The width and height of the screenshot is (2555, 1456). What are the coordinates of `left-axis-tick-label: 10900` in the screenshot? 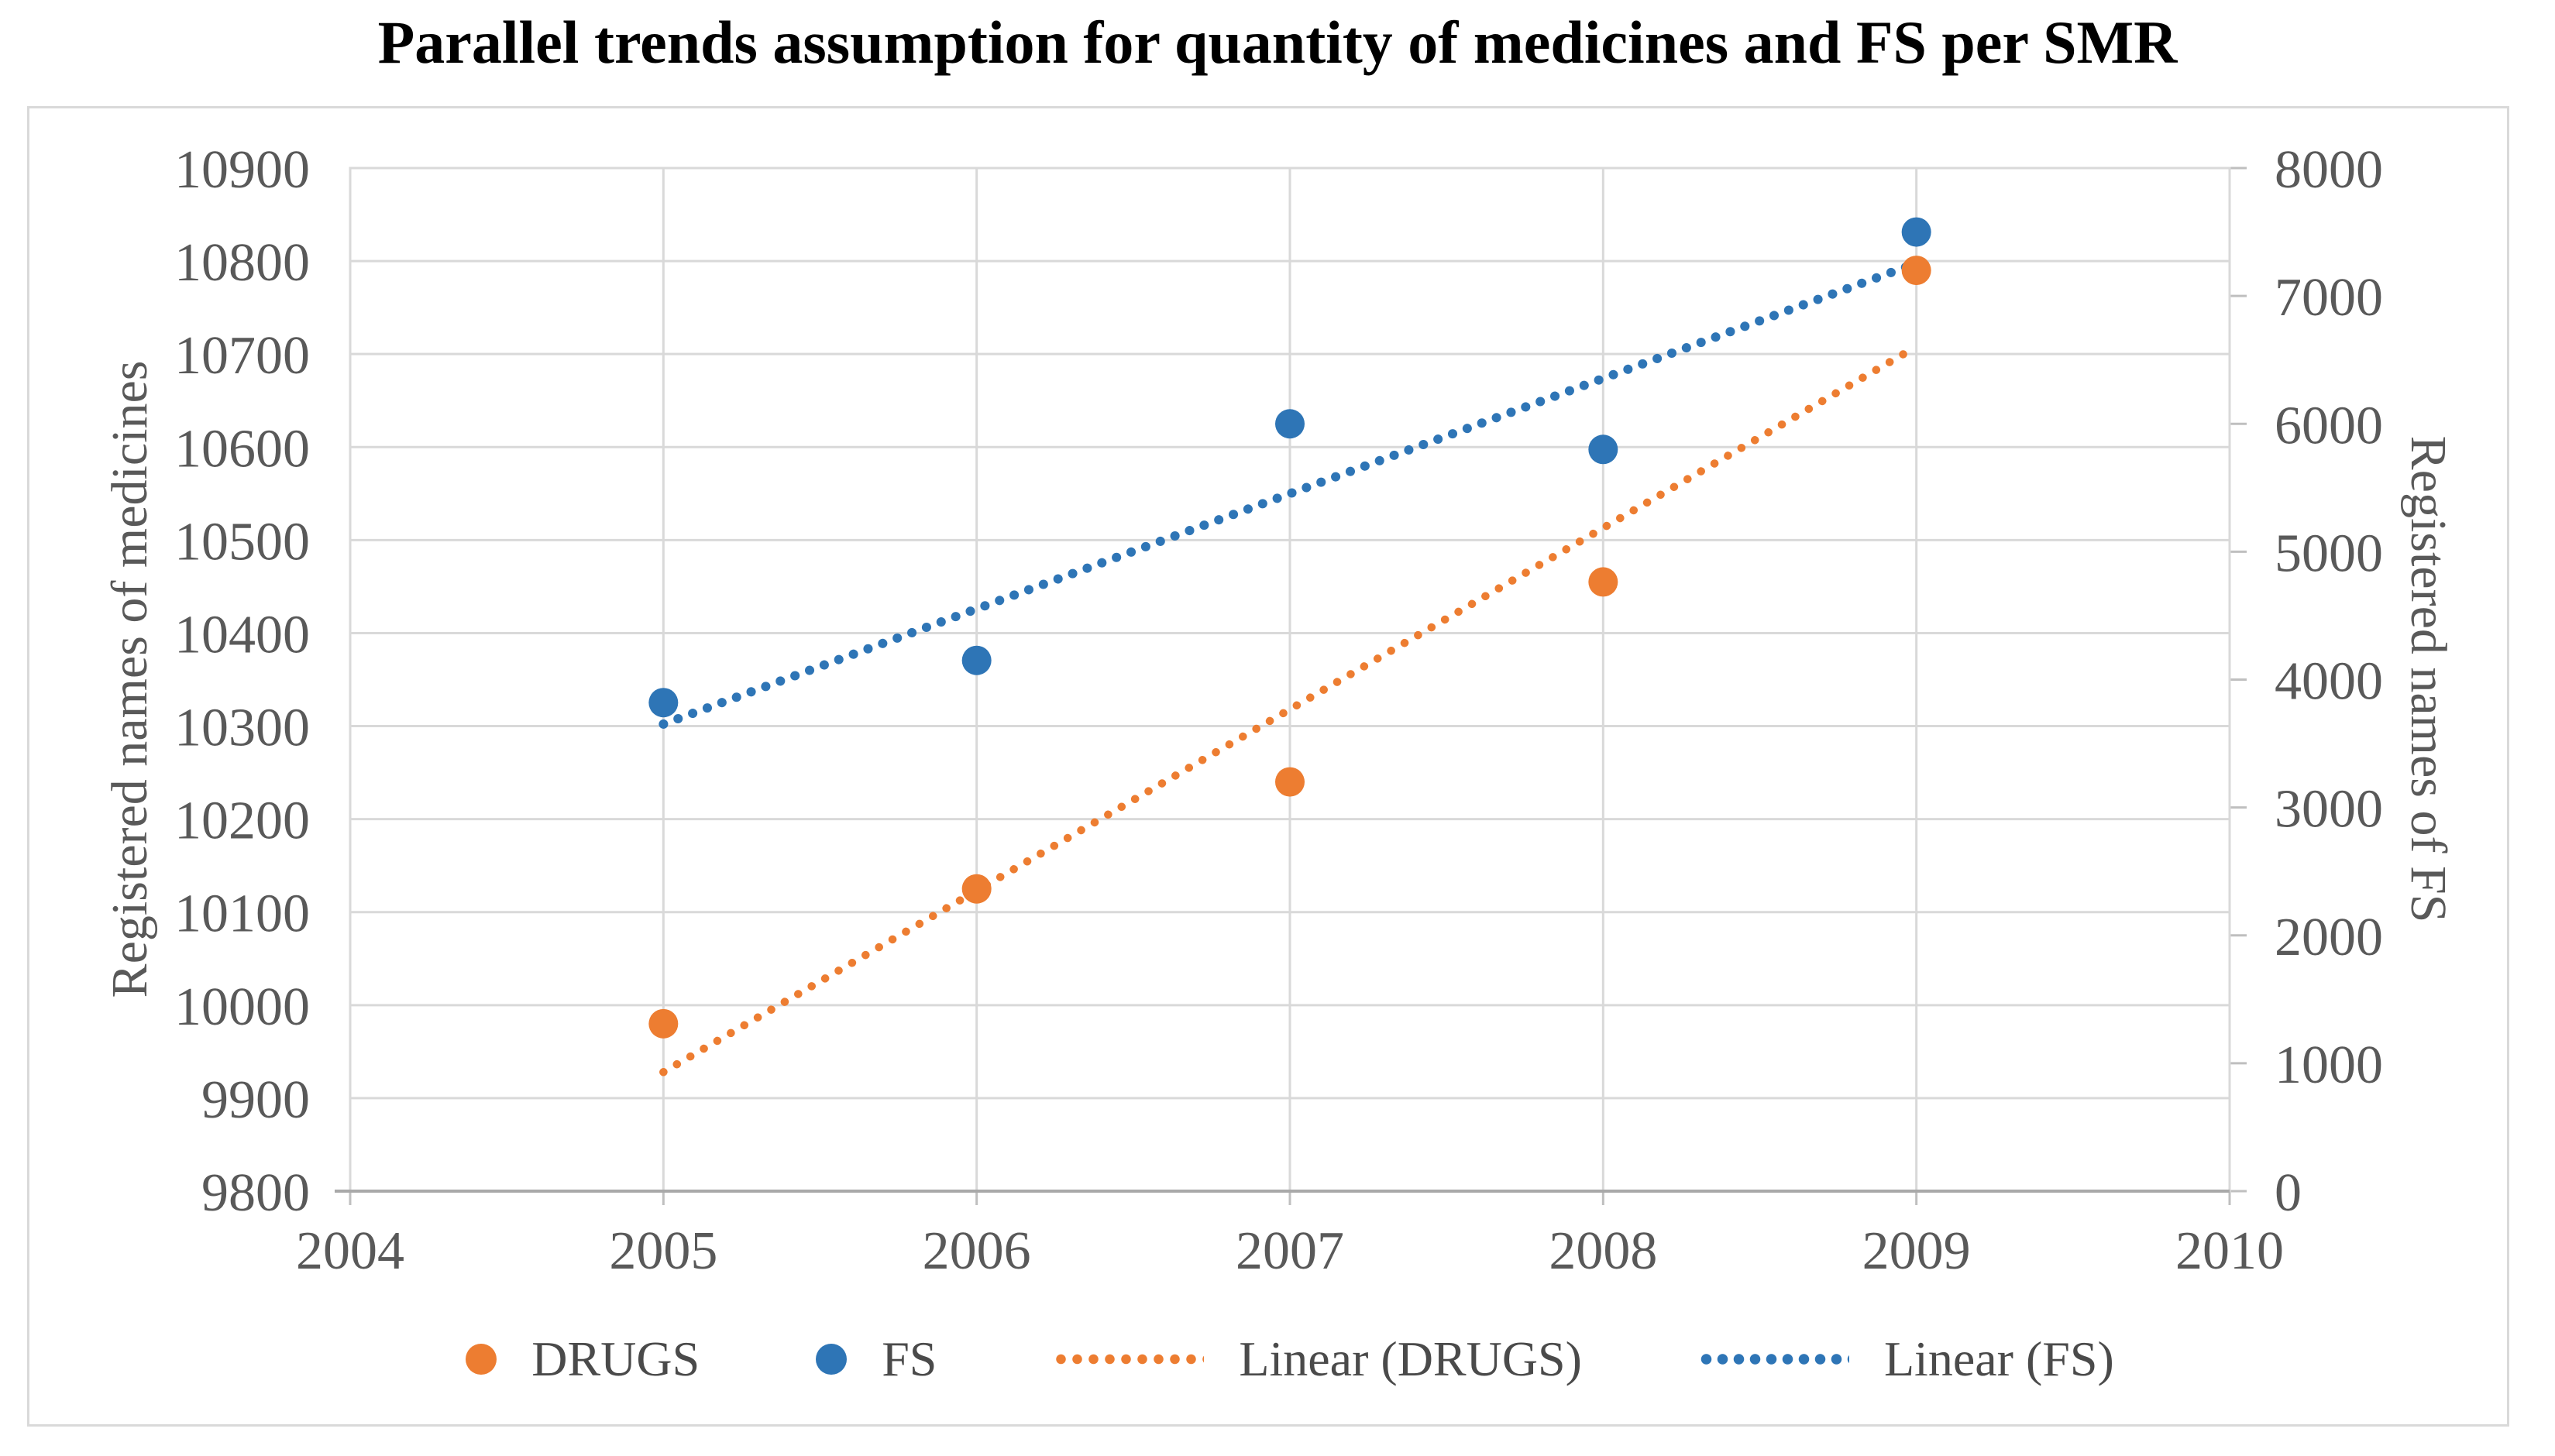 It's located at (242, 170).